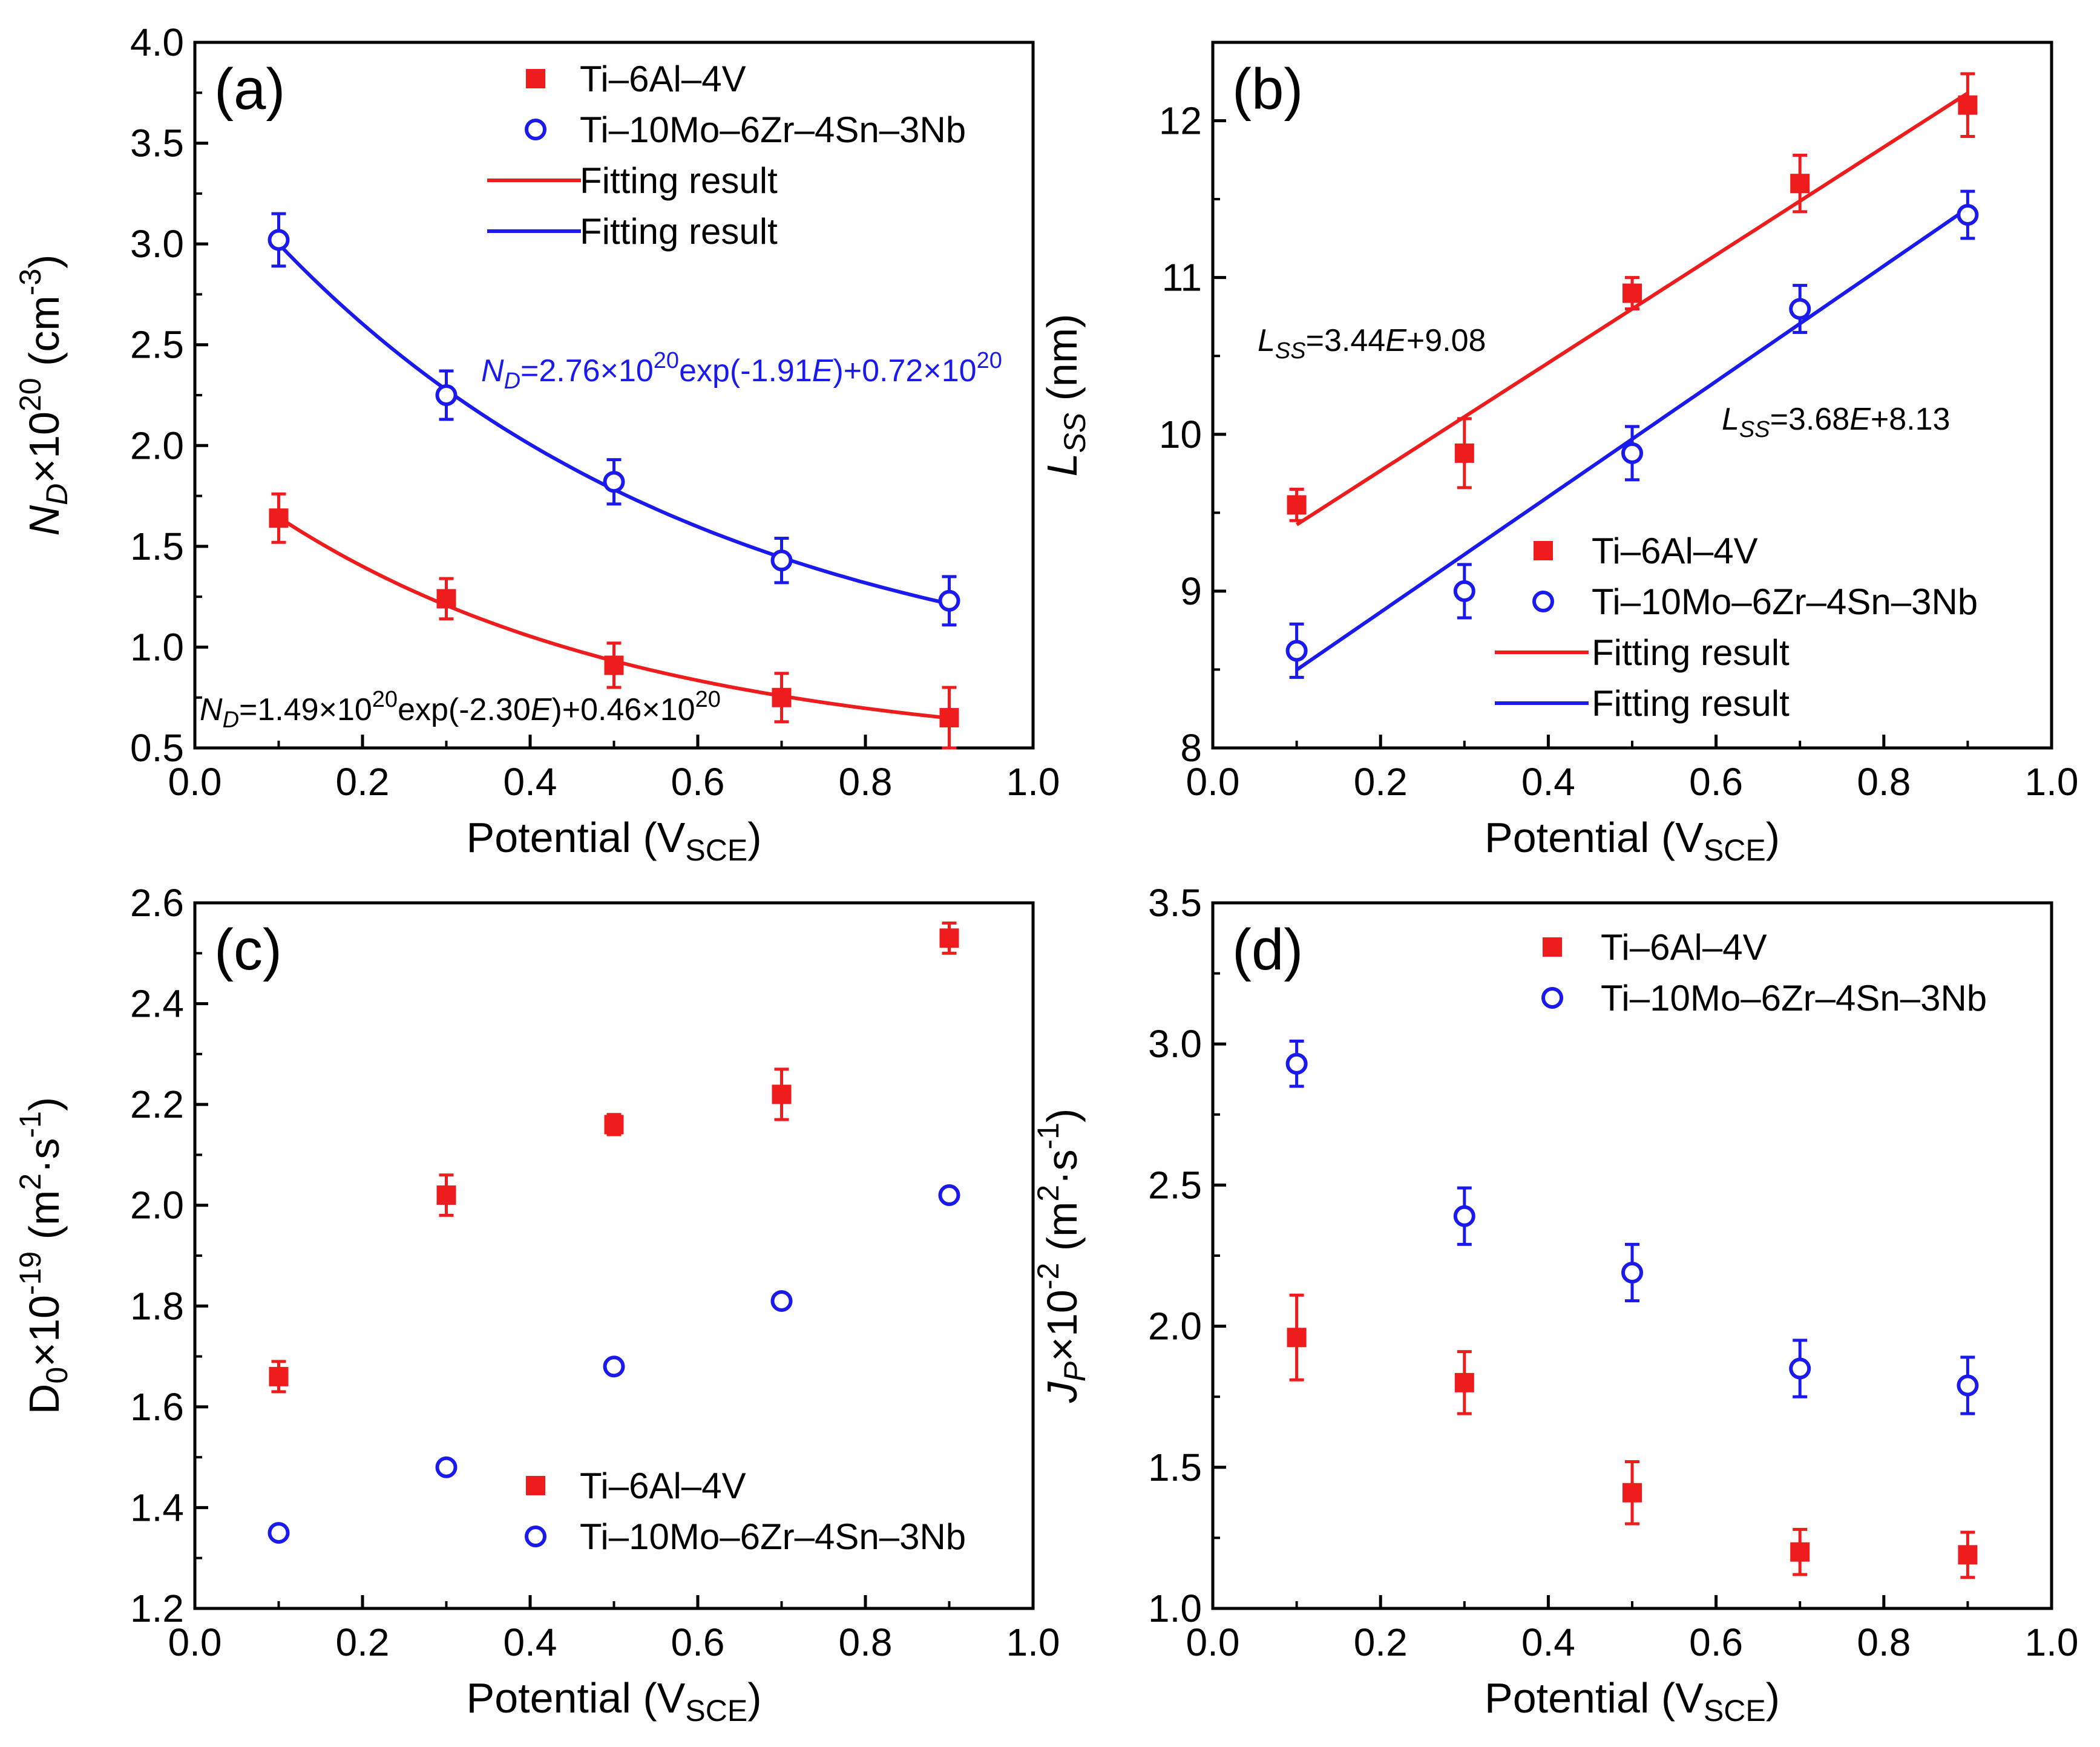 Image resolution: width=2100 pixels, height=1747 pixels. Describe the element at coordinates (1182, 278) in the screenshot. I see `y-tick-label: 11` at that location.